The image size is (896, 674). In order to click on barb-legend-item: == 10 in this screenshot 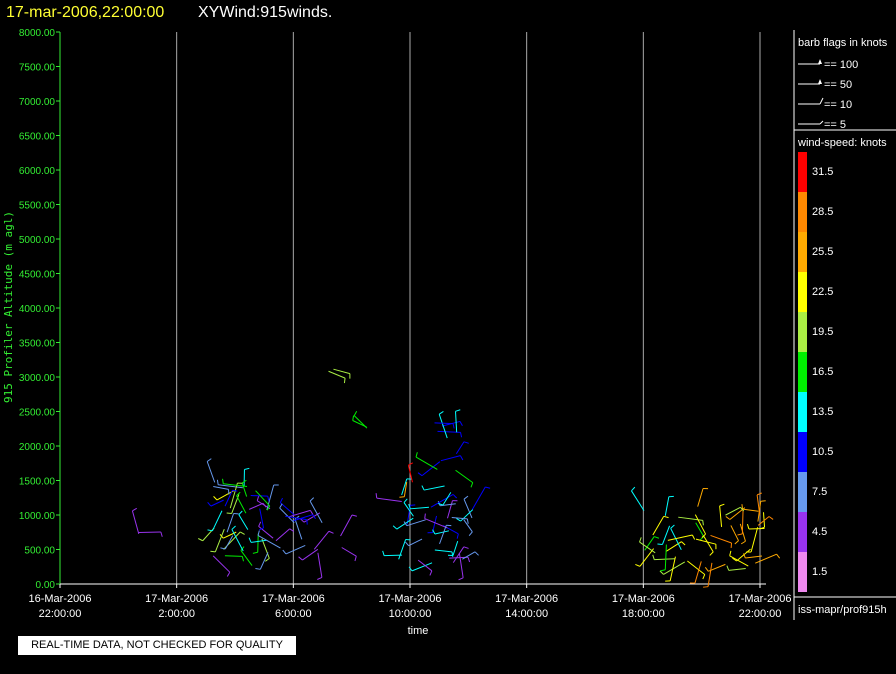, I will do `click(825, 104)`.